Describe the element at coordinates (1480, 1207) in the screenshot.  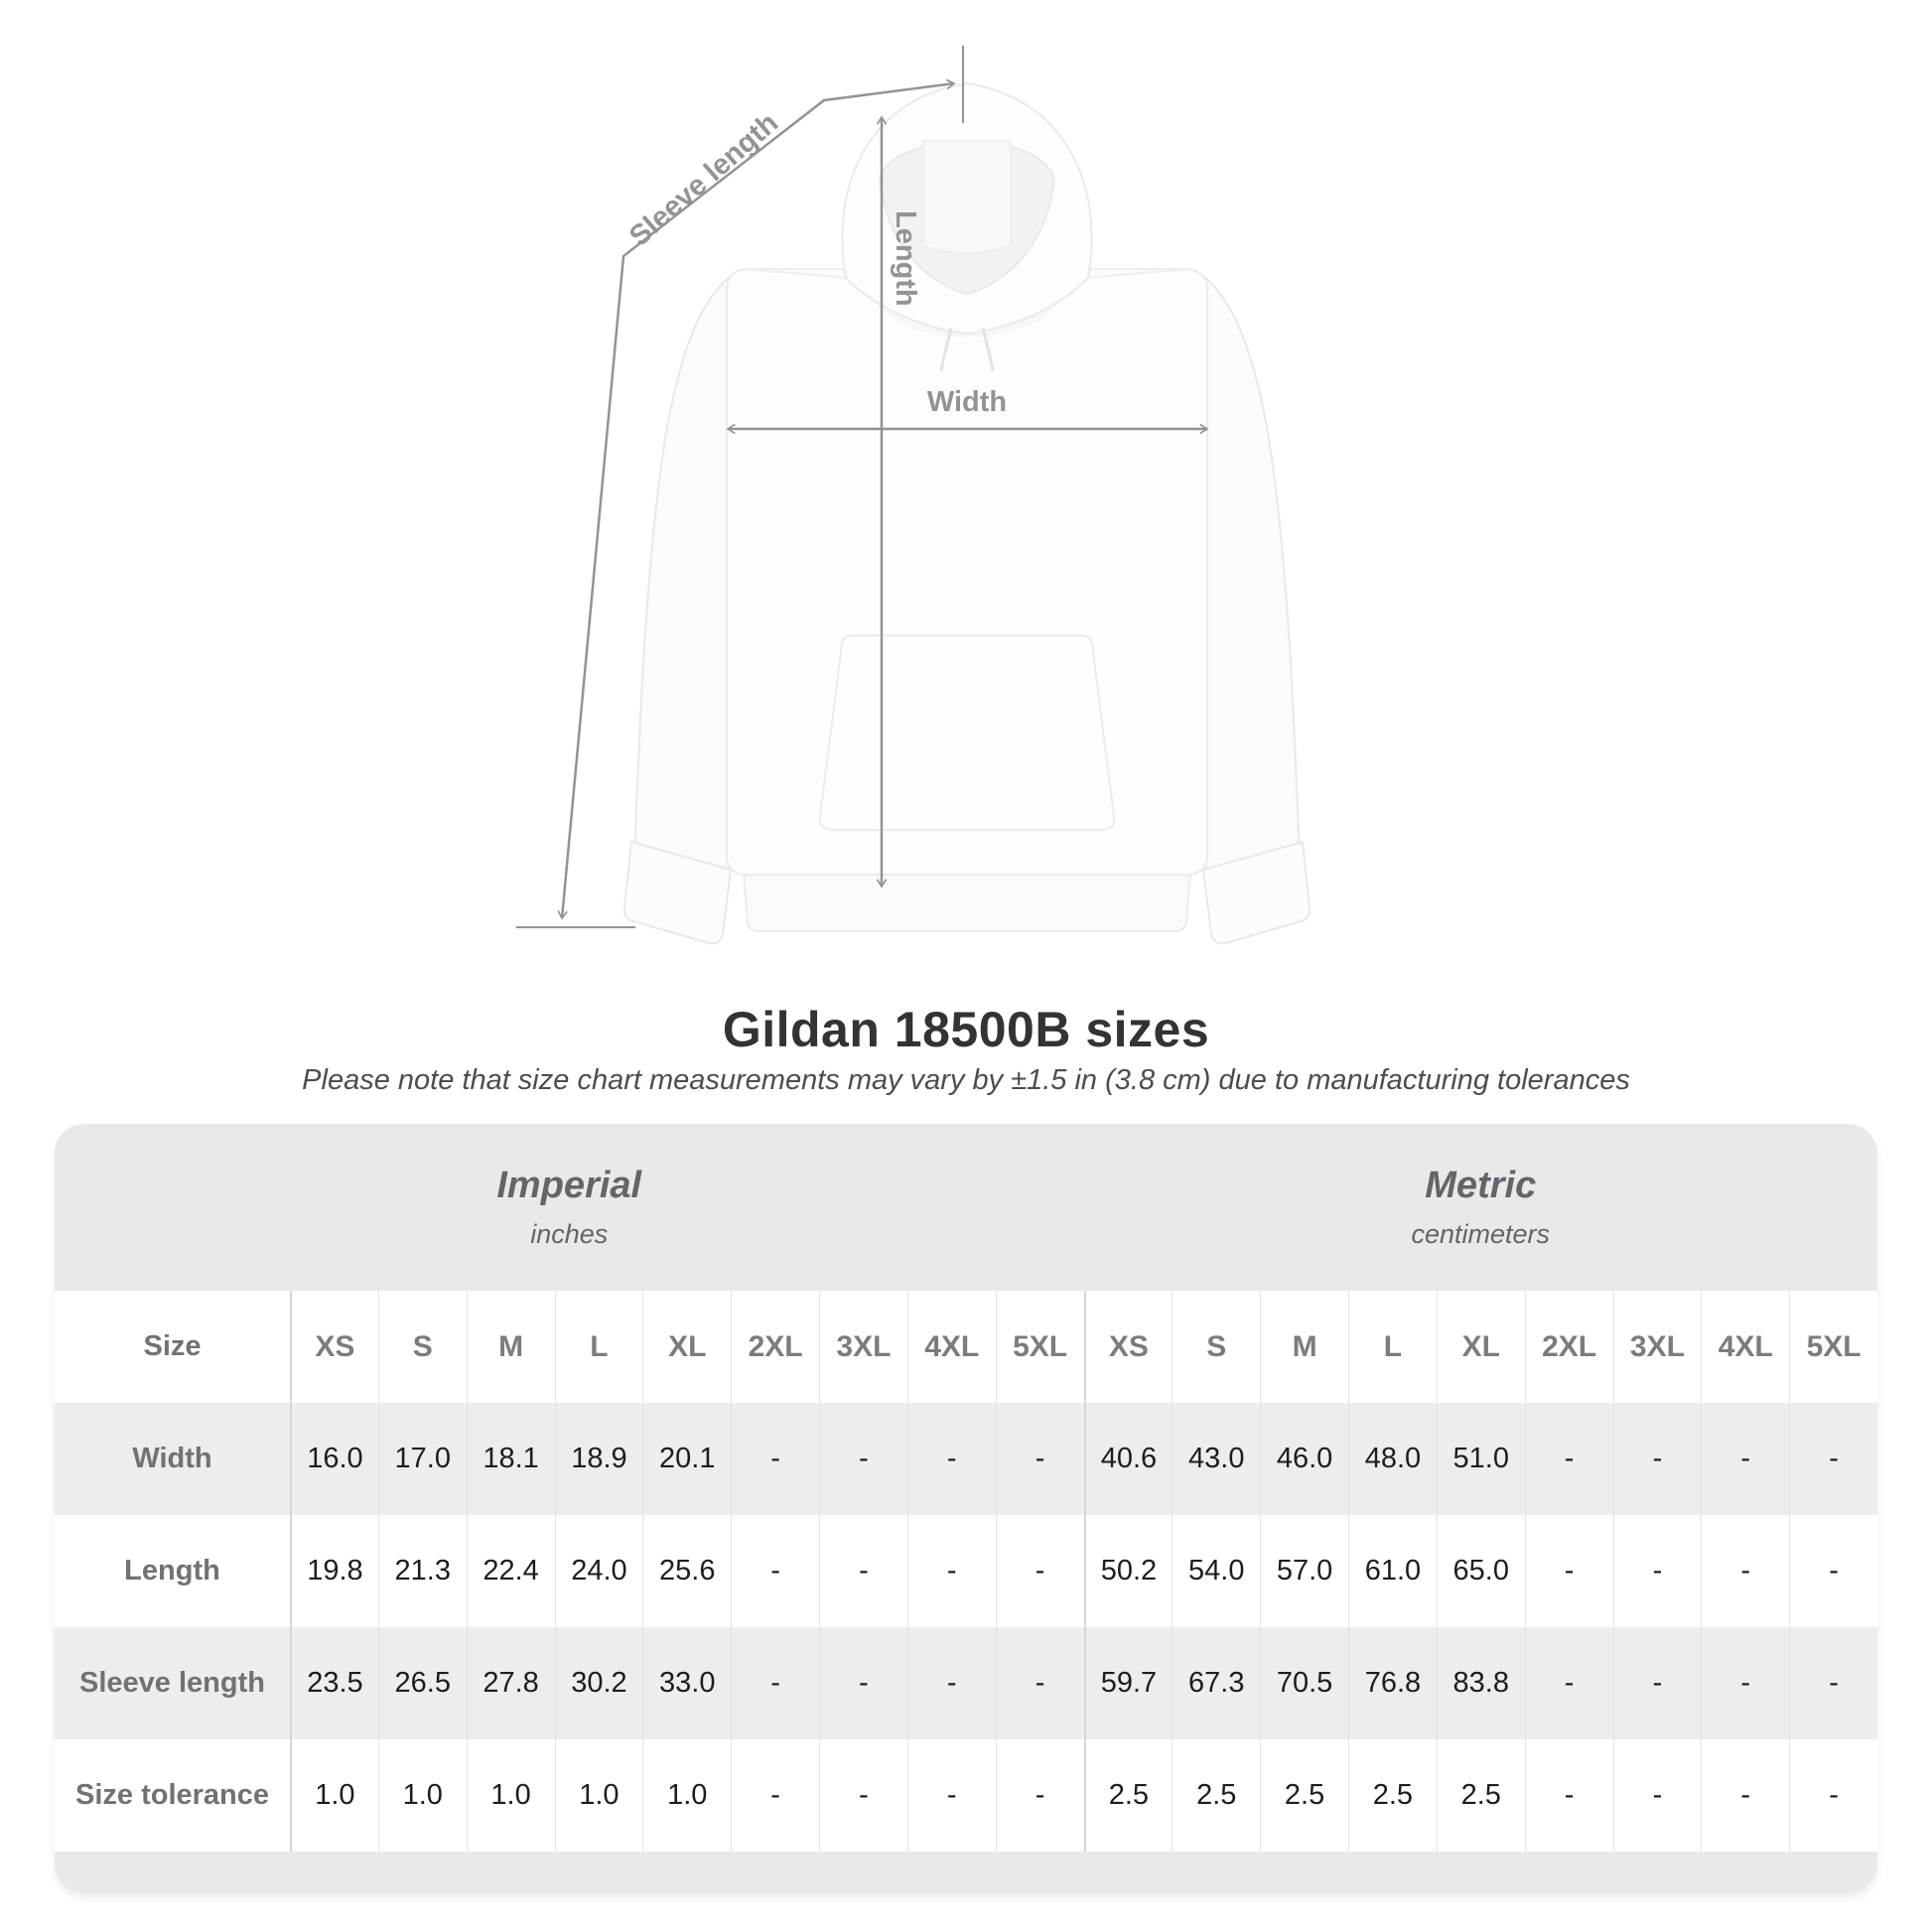
I see `unit-header-metric: Metric centimeters` at that location.